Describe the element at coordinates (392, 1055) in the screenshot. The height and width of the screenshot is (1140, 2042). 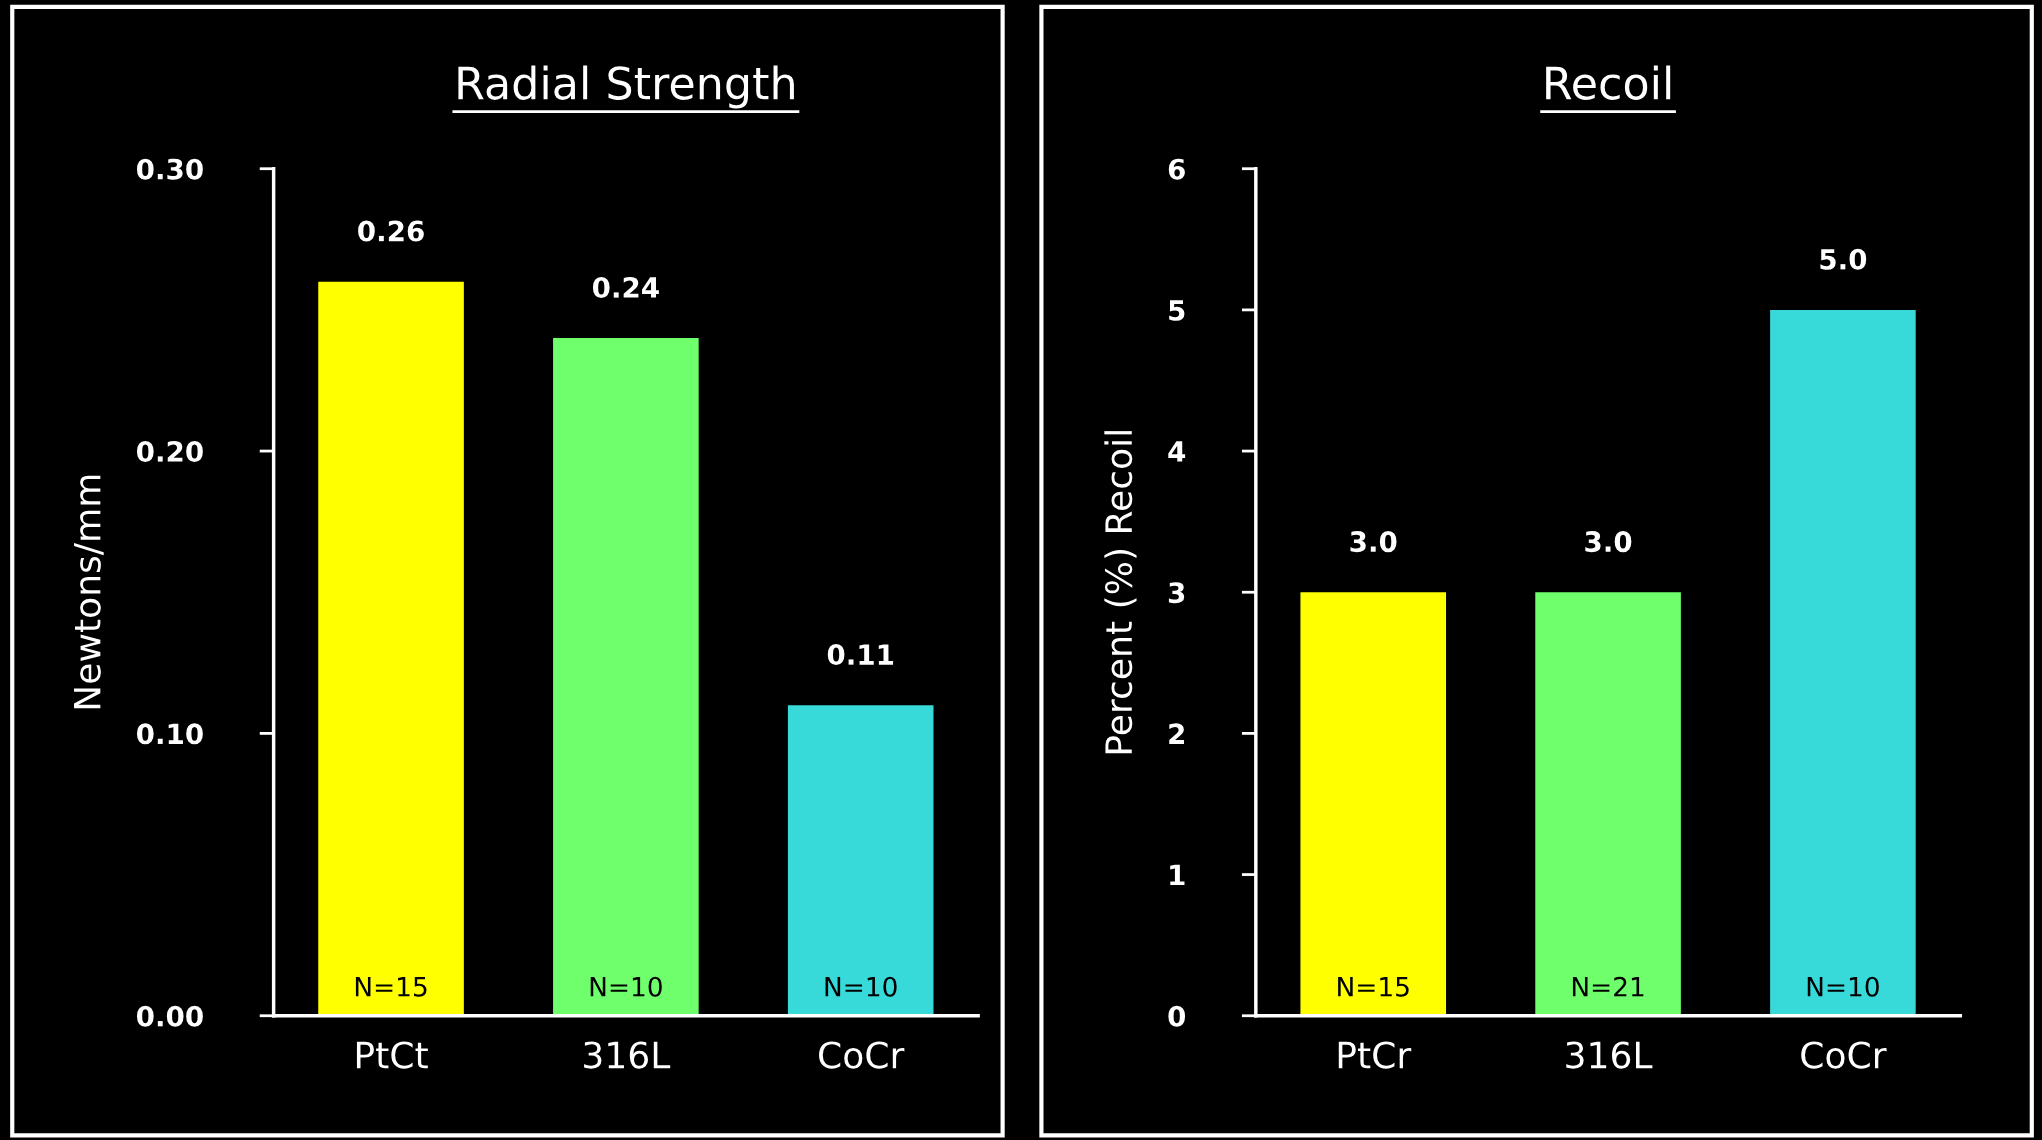
I see `x-tick-label: PtCt` at that location.